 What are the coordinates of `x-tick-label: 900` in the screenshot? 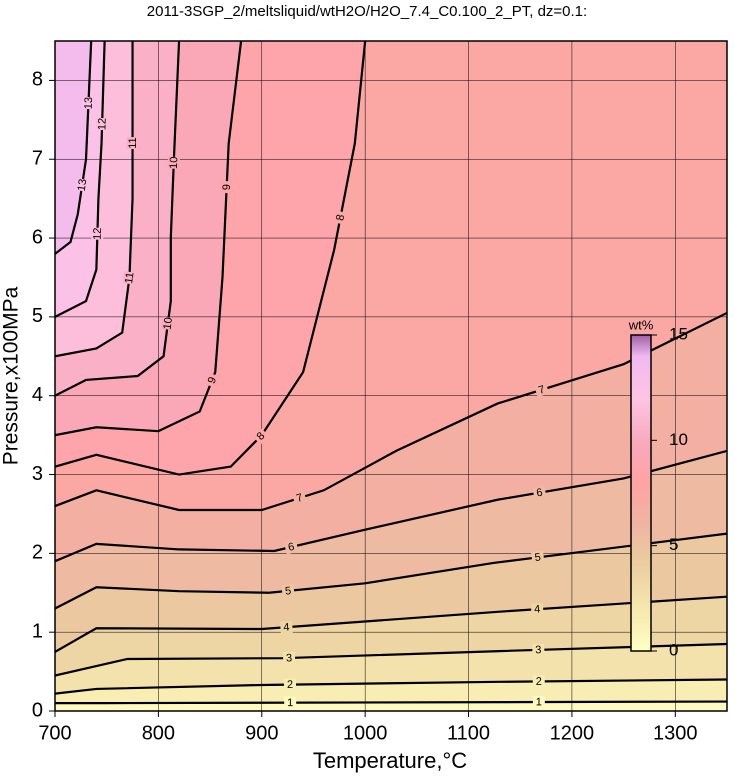 It's located at (261, 733).